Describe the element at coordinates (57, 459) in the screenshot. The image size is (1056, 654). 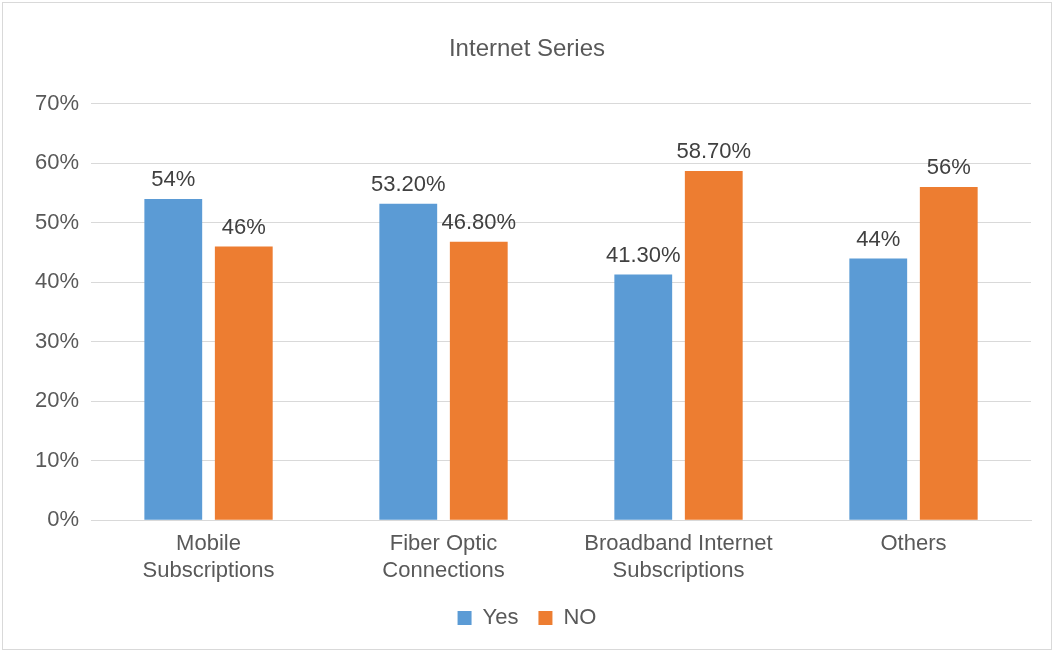
I see `y-tick-label: 10%` at that location.